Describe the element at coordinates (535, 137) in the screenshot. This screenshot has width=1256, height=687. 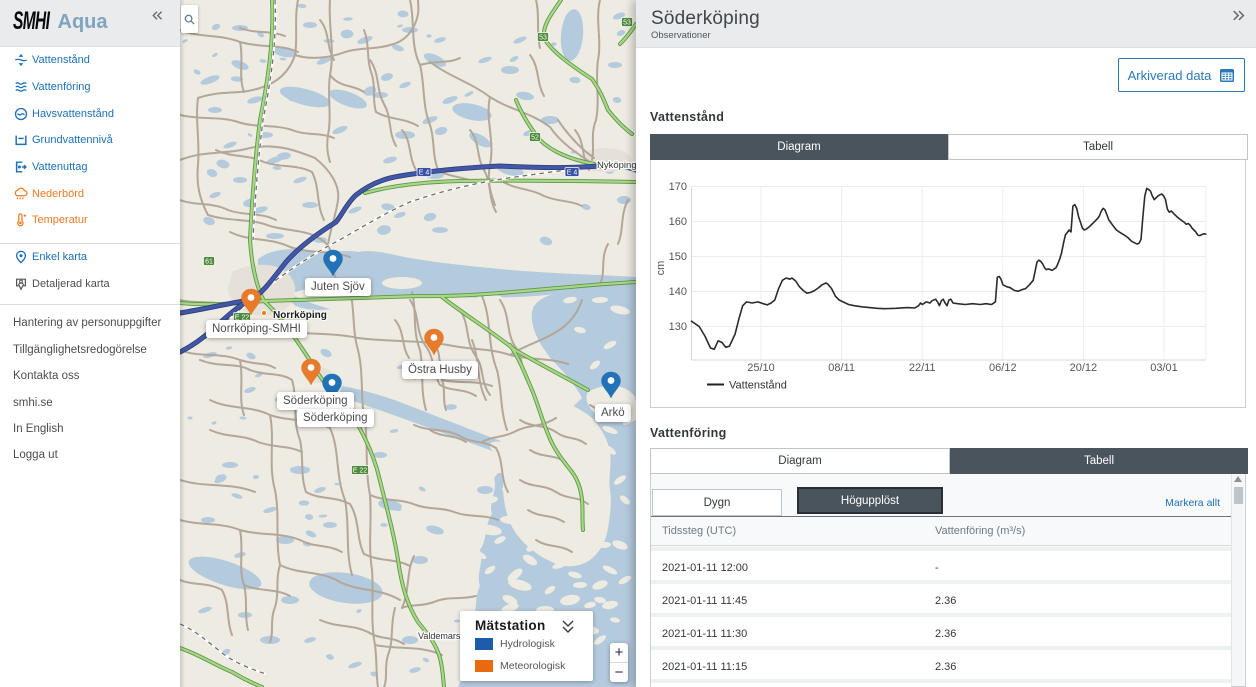
I see `svg-text: 52` at that location.